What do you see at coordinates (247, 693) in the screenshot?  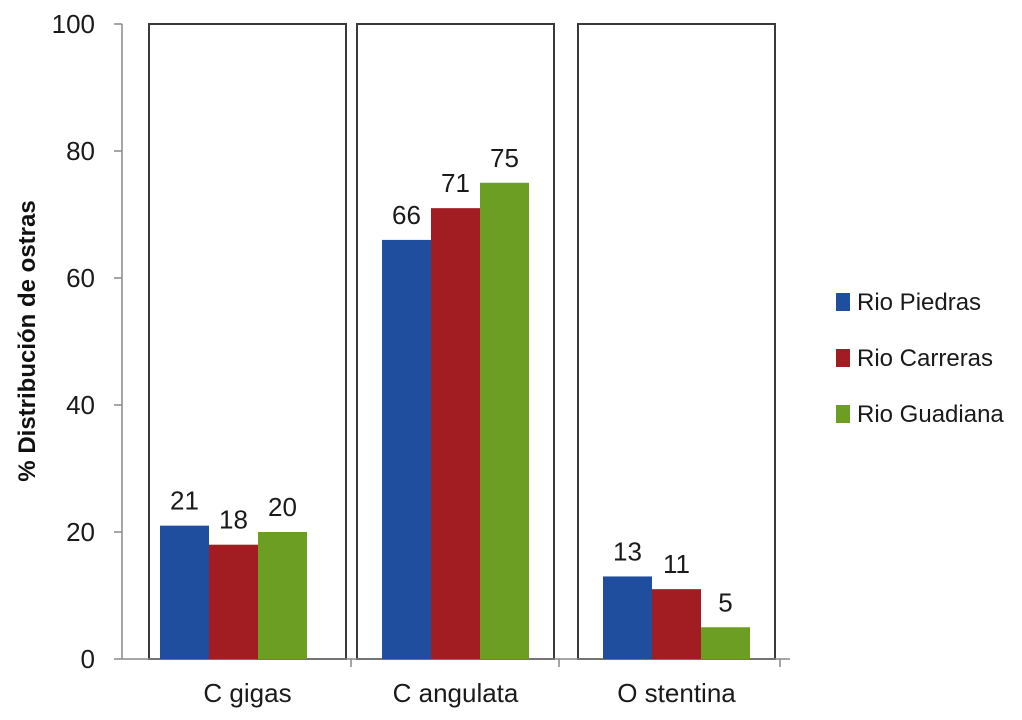 I see `category-label: C gigas` at bounding box center [247, 693].